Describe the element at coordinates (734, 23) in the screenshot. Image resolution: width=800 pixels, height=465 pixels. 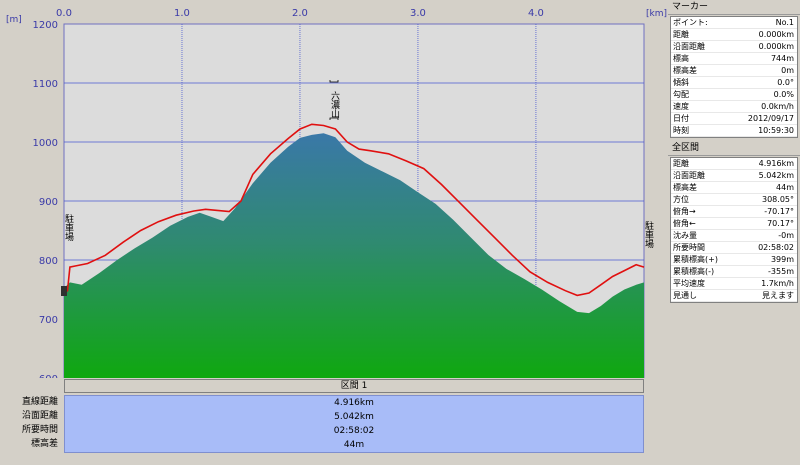
I see `marker-row: ポイント: No.1` at that location.